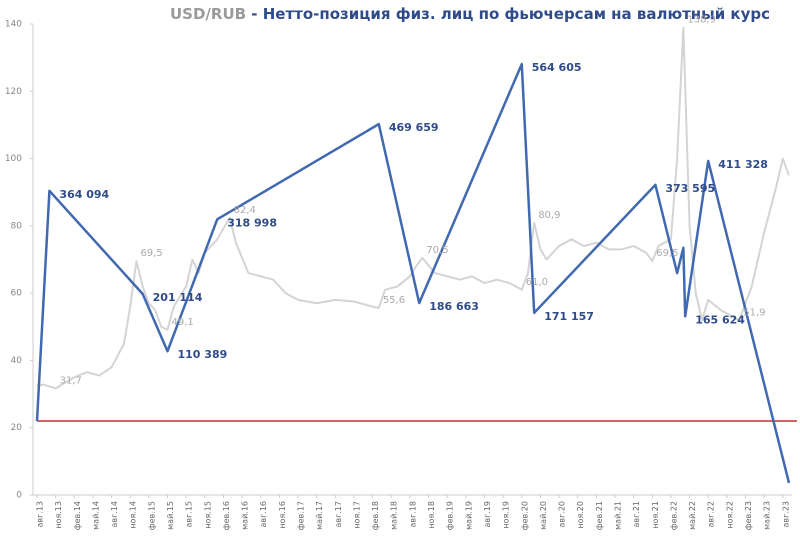 This screenshot has height=542, width=800. What do you see at coordinates (394, 300) in the screenshot?
I see `annotation: 55,6` at bounding box center [394, 300].